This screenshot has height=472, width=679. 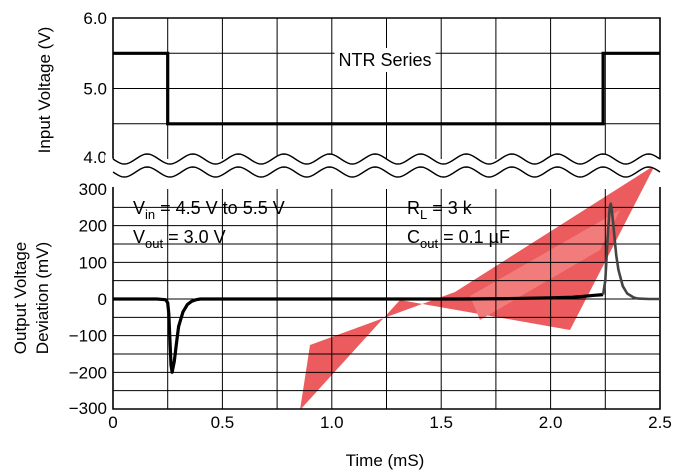 What do you see at coordinates (93, 226) in the screenshot?
I see `bottom-y-tick-label: 200` at bounding box center [93, 226].